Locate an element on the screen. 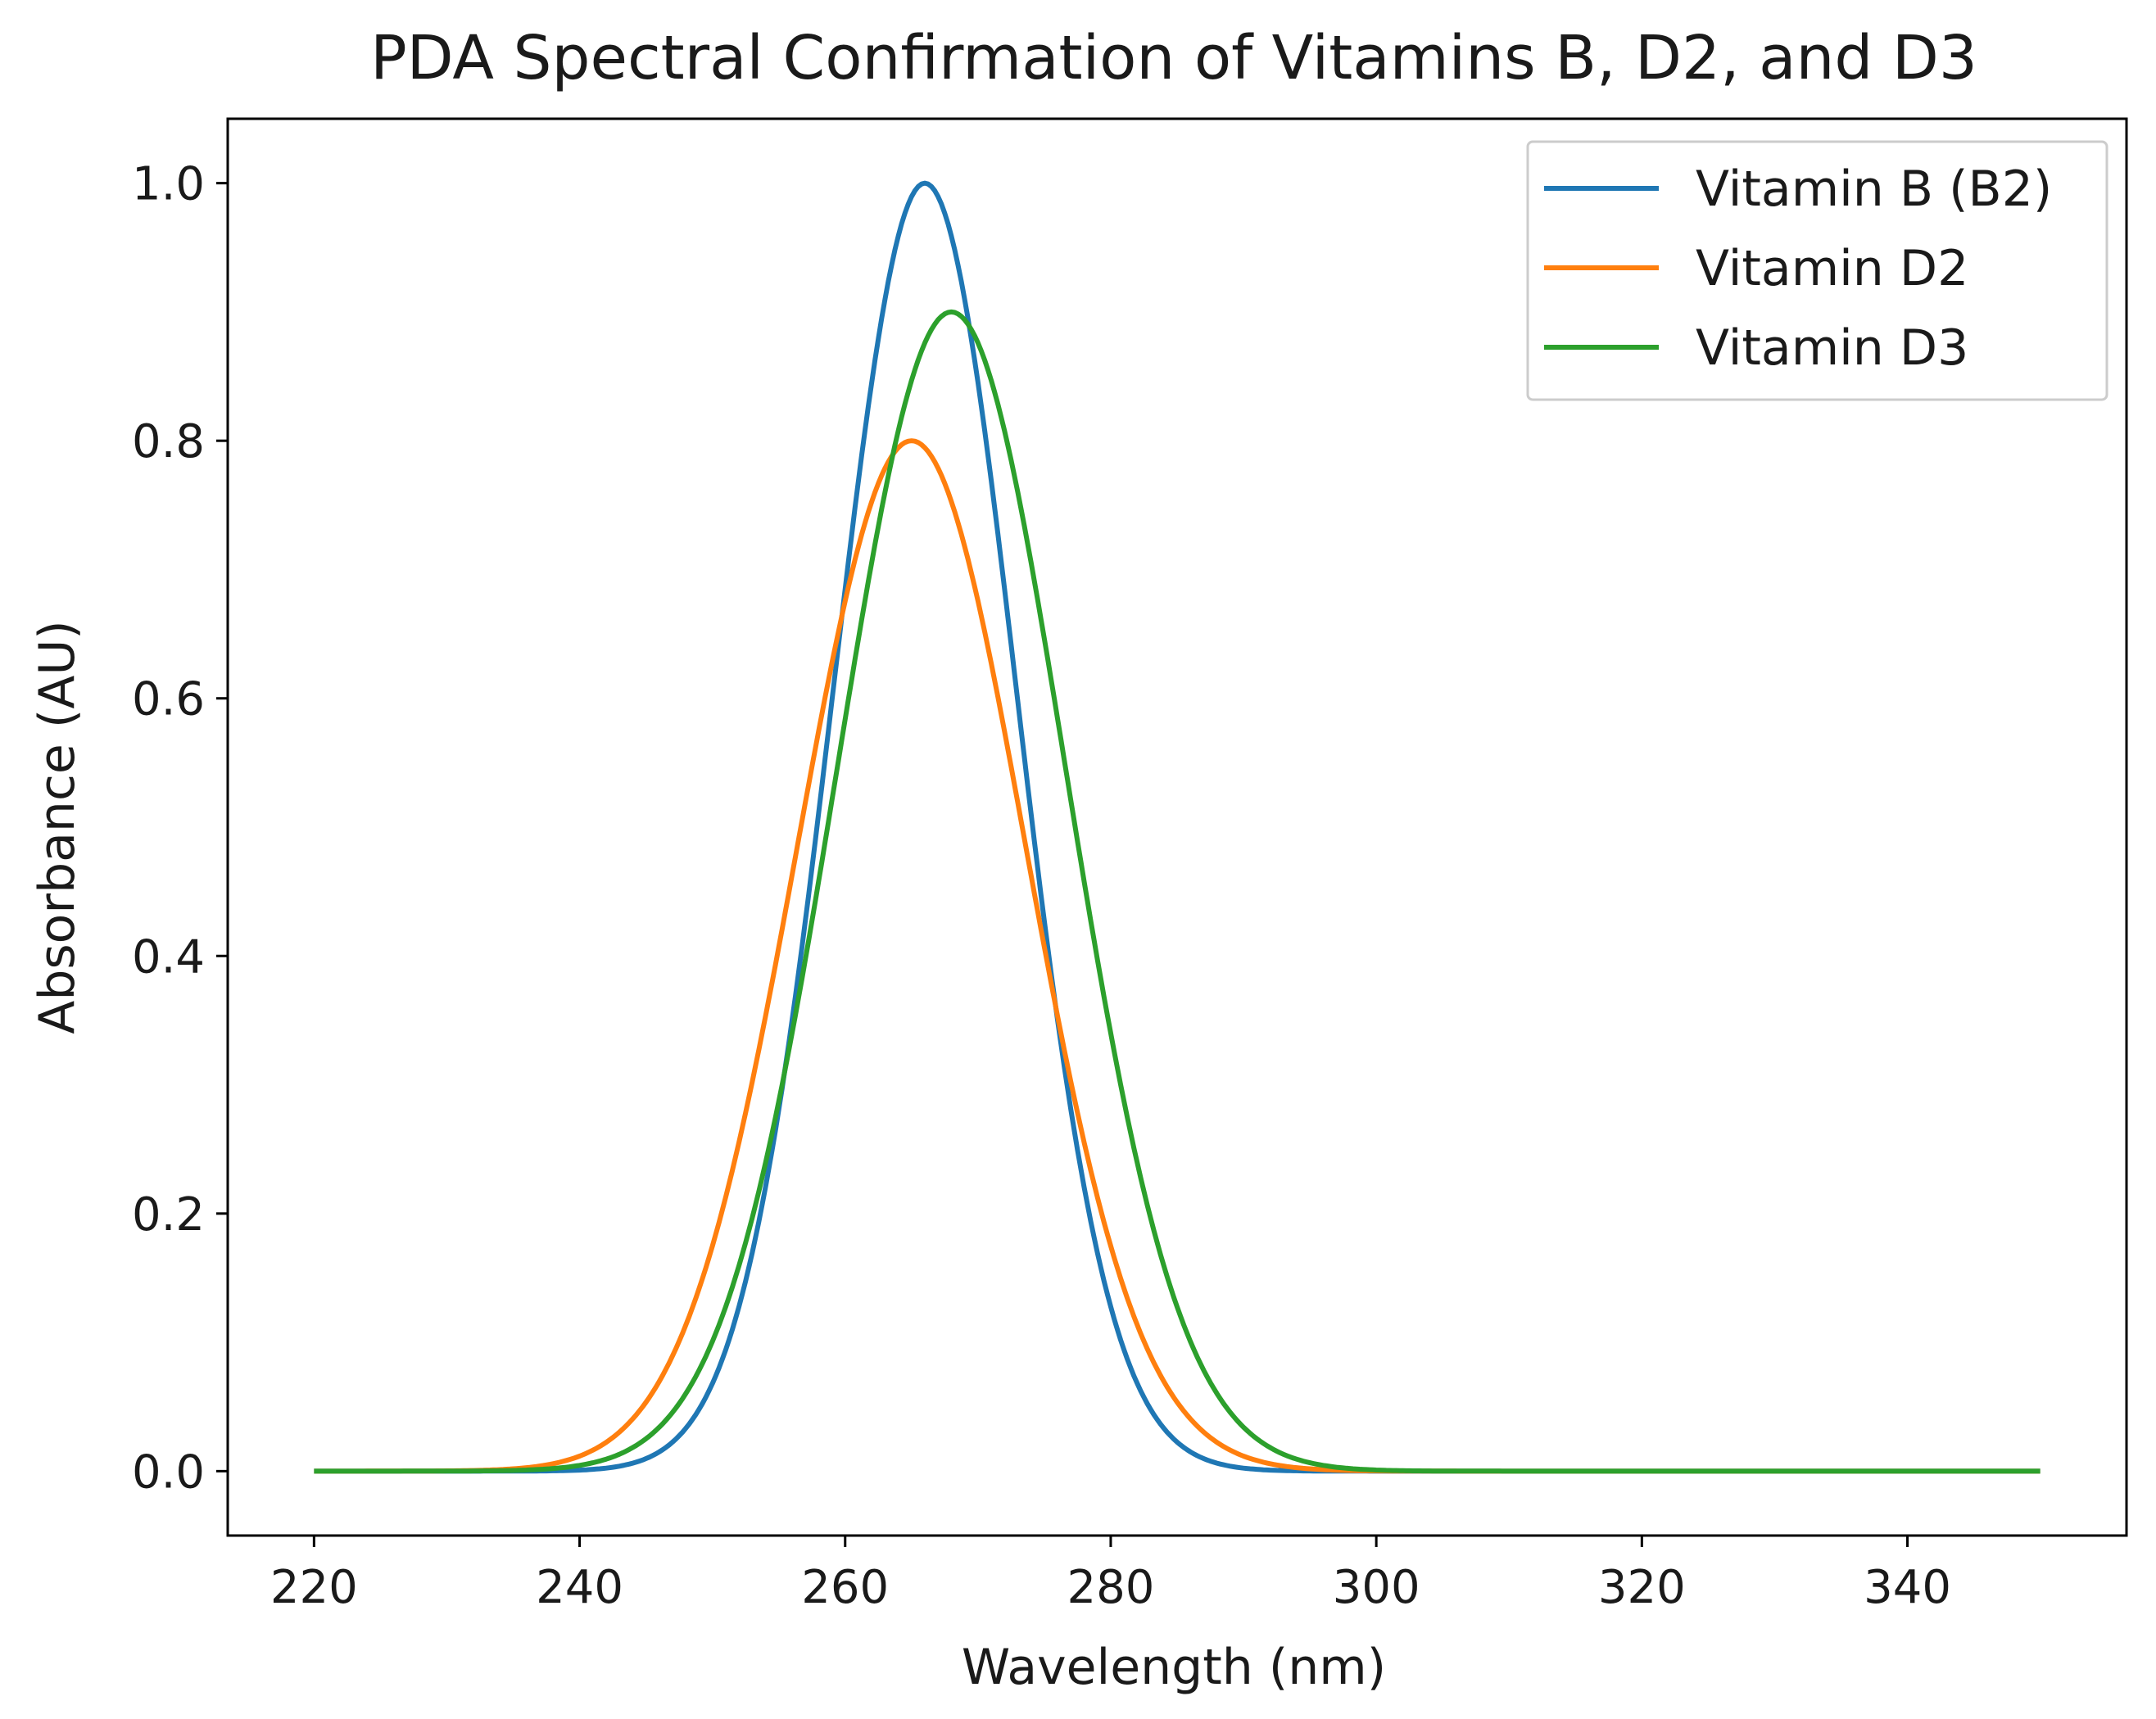  x-axis-label: Wavelength (nm) is located at coordinates (1174, 1667).